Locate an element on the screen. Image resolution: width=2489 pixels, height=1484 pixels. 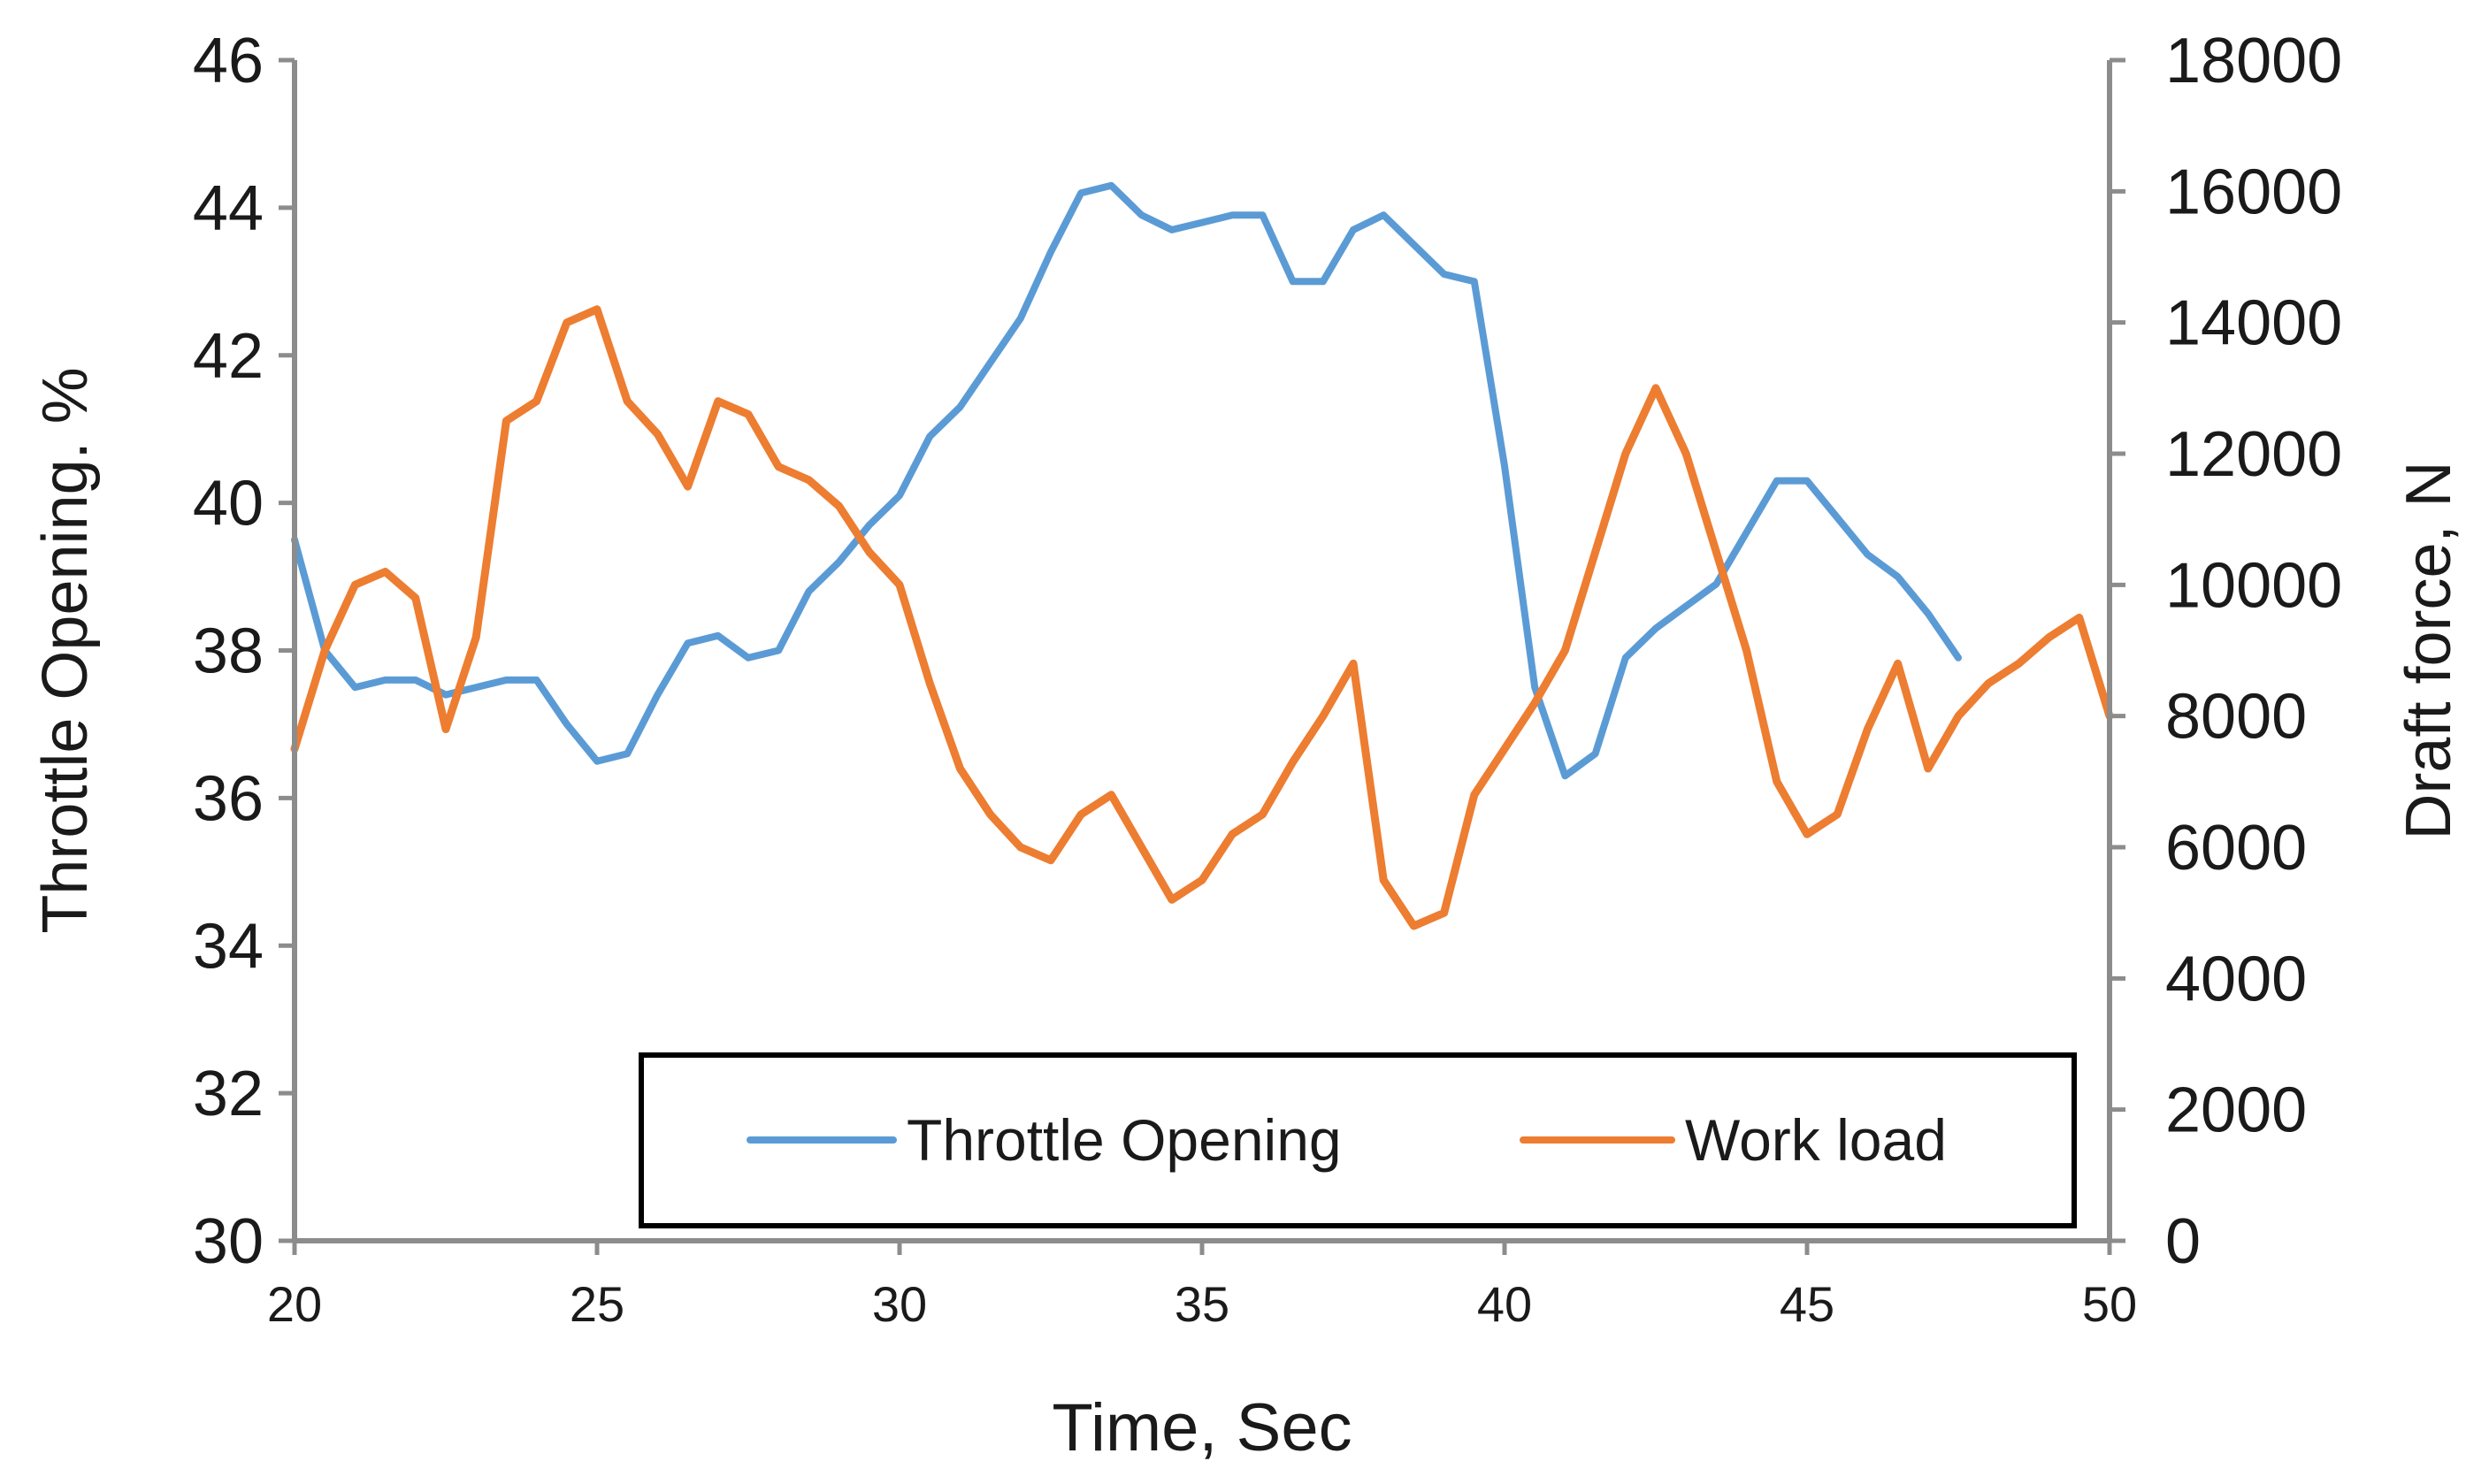
y-left-tick-label: 32 is located at coordinates (228, 1094).